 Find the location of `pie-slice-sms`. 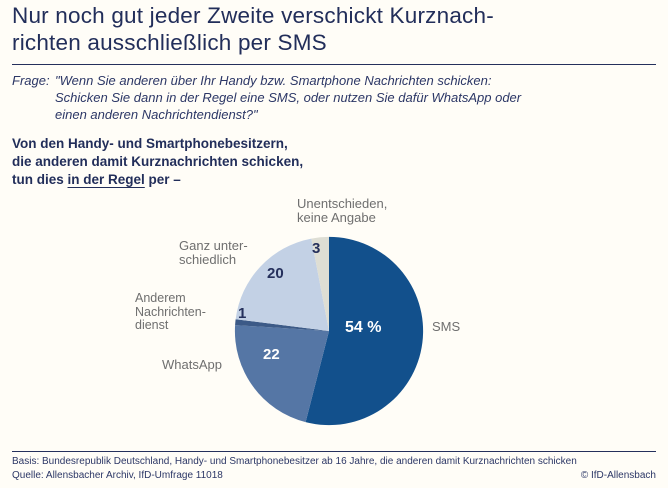

pie-slice-sms is located at coordinates (364, 331).